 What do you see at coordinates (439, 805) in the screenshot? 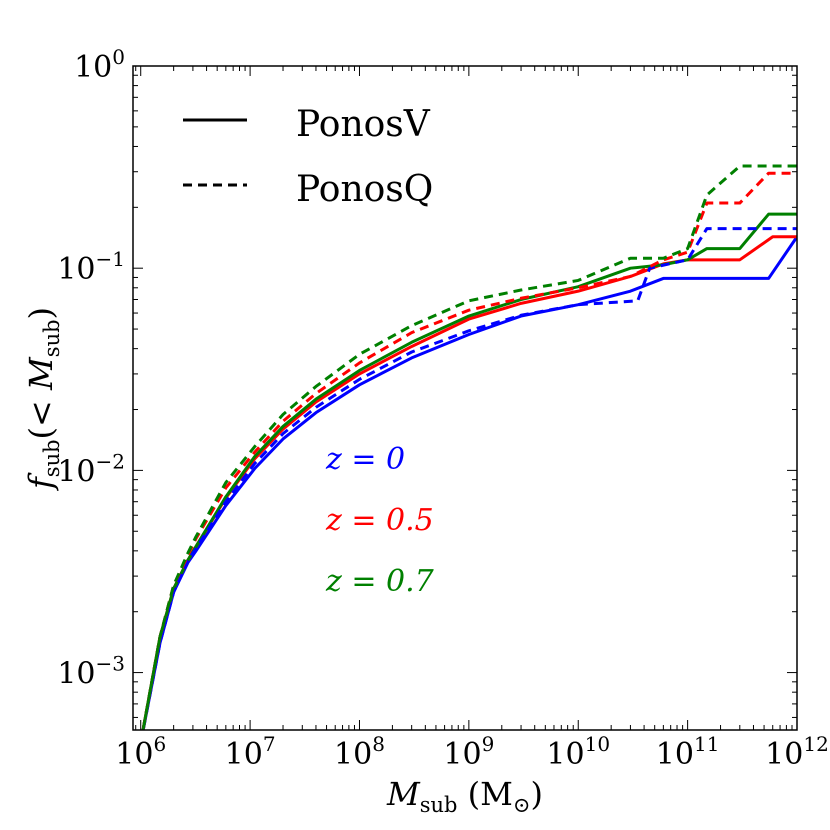
I see `x-axis-label-sub: sub` at bounding box center [439, 805].